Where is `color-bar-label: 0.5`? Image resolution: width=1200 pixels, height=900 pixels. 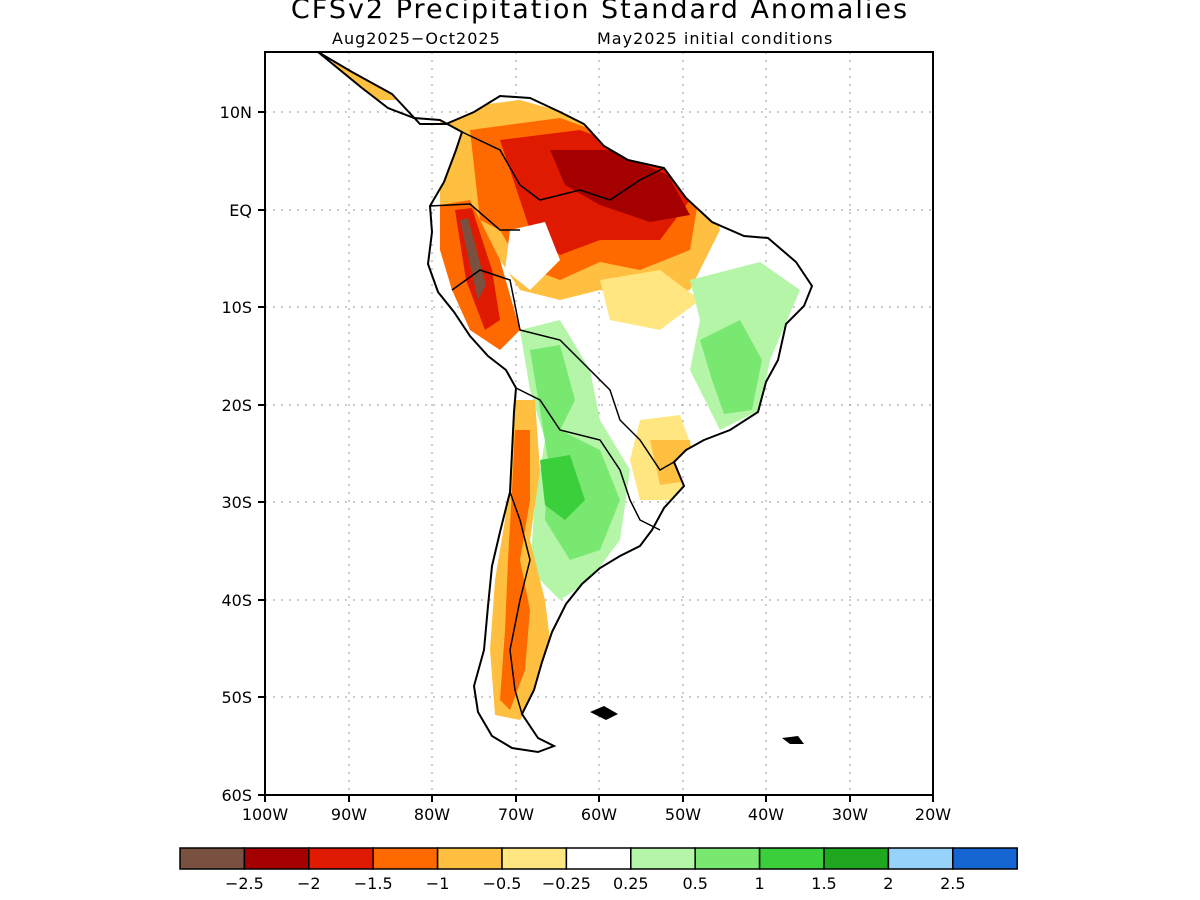
color-bar-label: 0.5 is located at coordinates (694, 883).